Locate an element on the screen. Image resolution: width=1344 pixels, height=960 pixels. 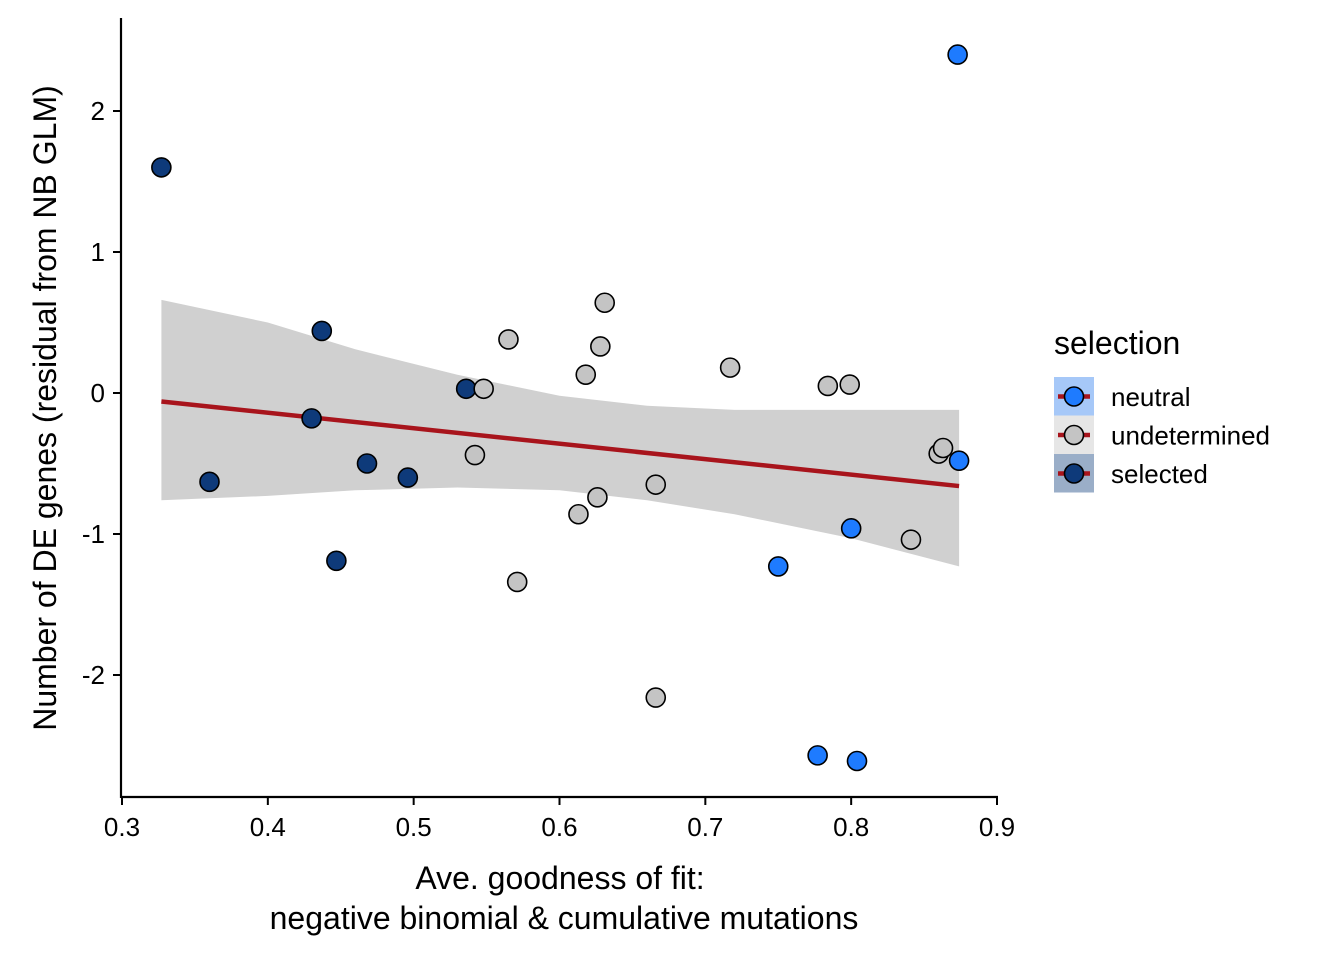
x-ticks: 0.3 0.4 0.5 0.6 0.7 0.8 0.9 is located at coordinates (559, 819).